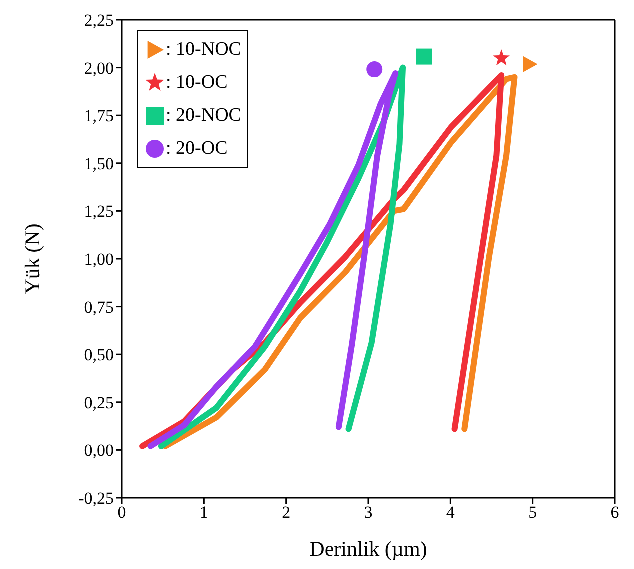  Describe the element at coordinates (197, 149) in the screenshot. I see `legend-label: : 20-OC` at that location.